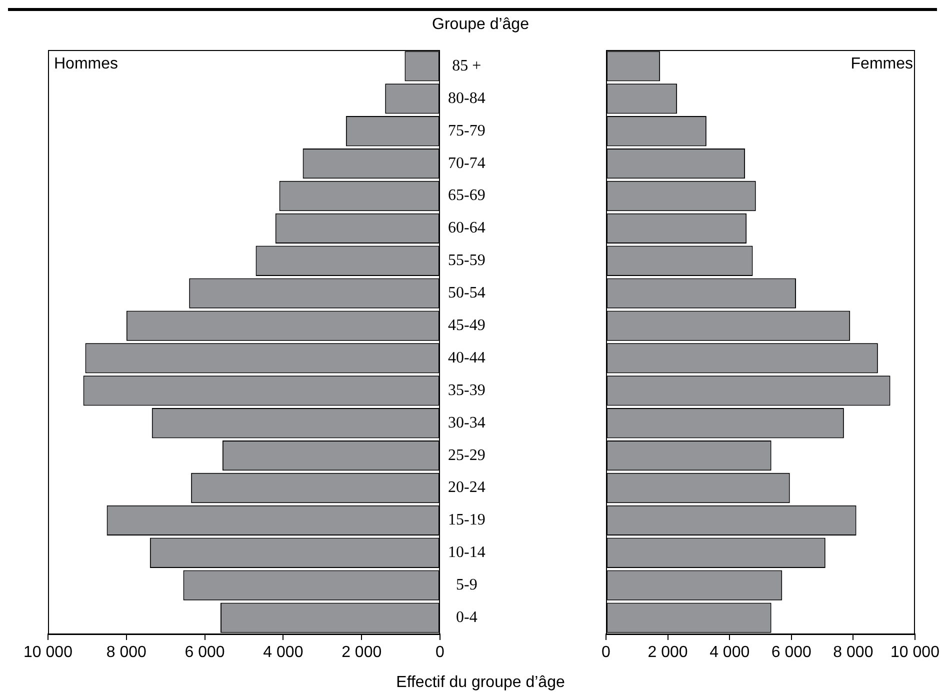 The height and width of the screenshot is (700, 945). I want to click on y-tick-label: 70-74, so click(467, 163).